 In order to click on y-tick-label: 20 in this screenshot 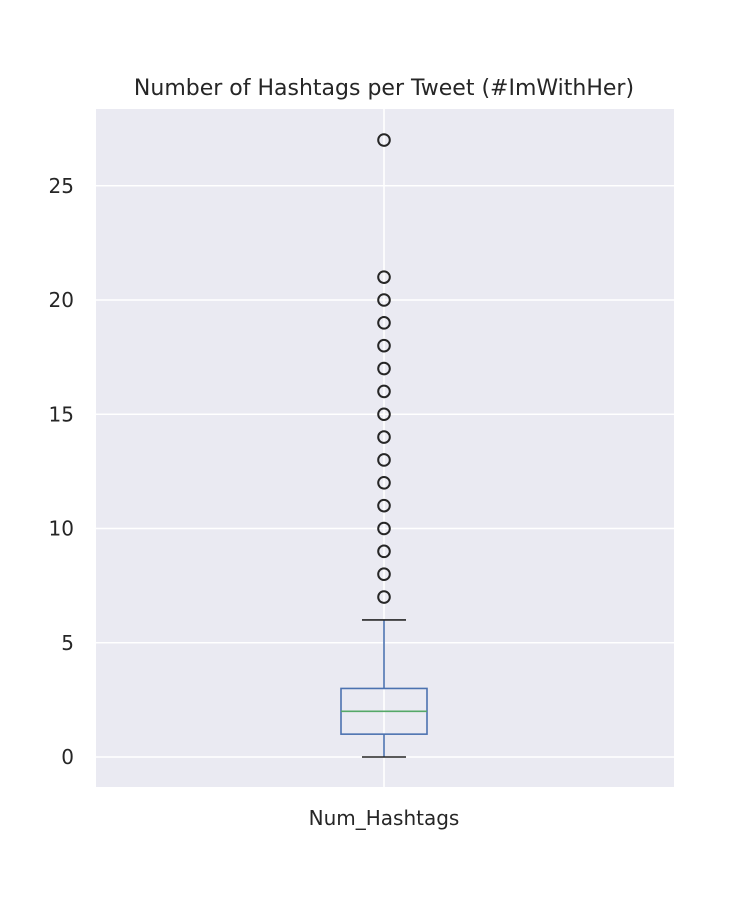, I will do `click(61, 300)`.